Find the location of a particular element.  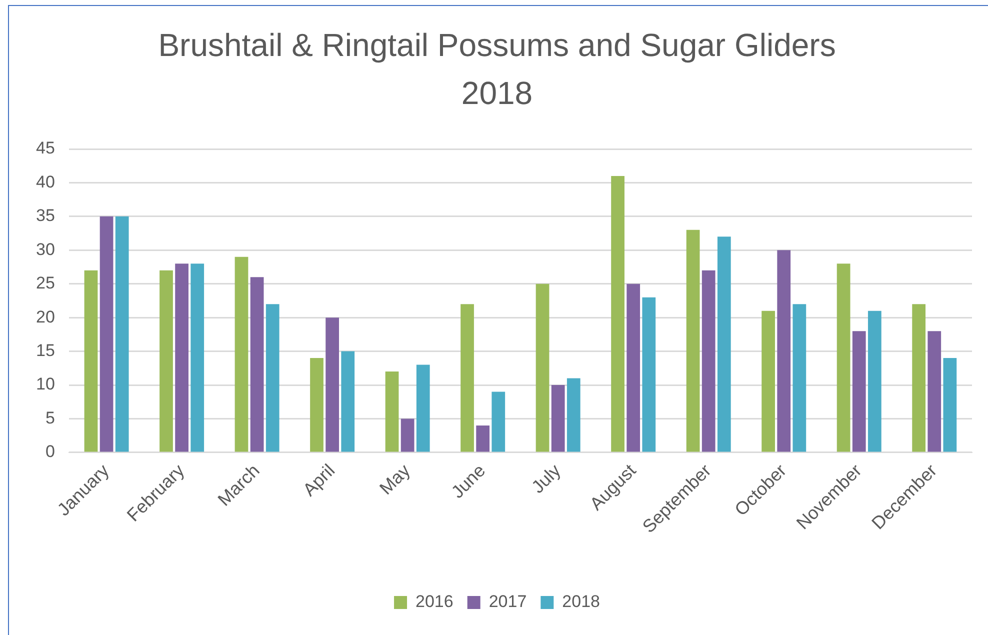

y-tick-label: 10 is located at coordinates (45, 384).